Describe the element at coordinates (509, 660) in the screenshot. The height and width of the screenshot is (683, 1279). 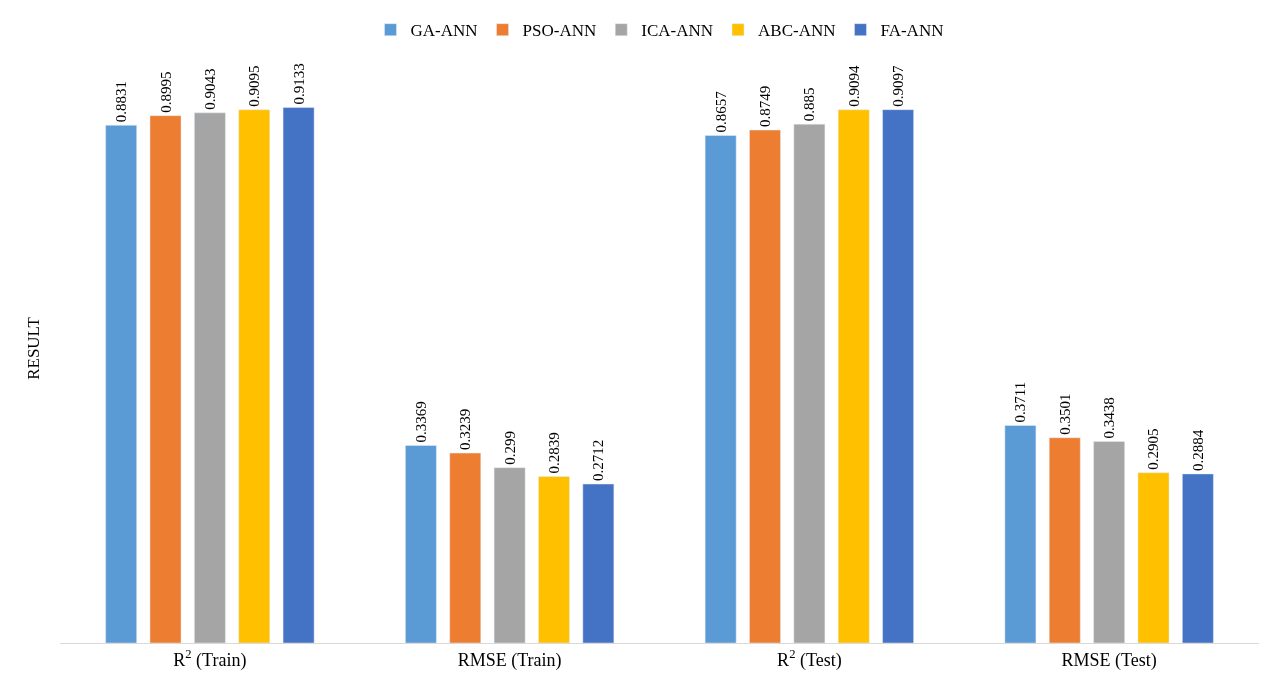
I see `x-tick-label: RMSE (Train)` at that location.